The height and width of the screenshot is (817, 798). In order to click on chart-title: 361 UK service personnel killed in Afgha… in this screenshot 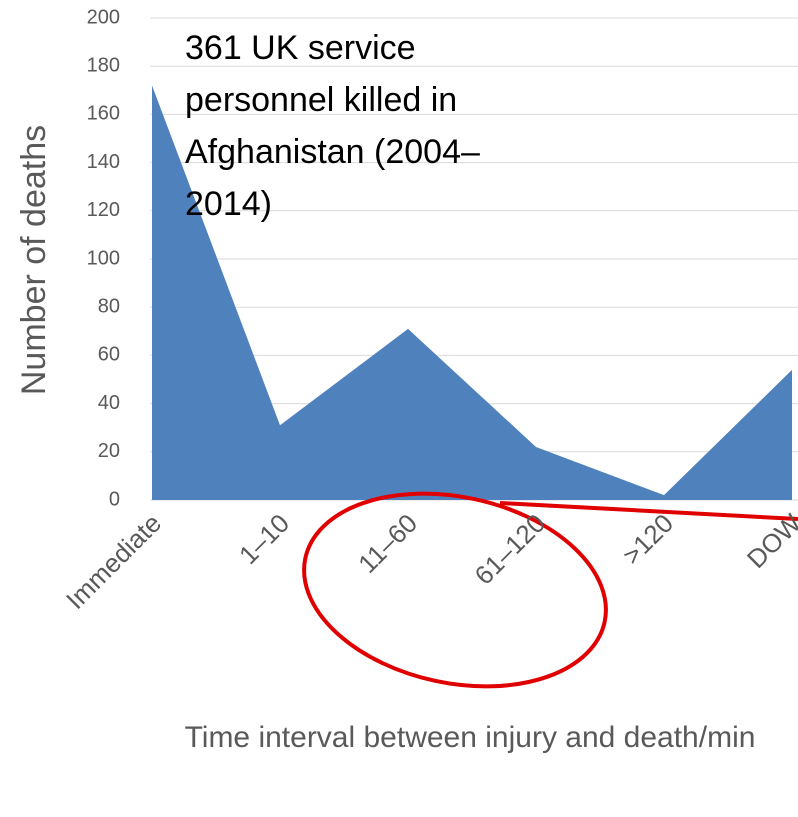, I will do `click(332, 126)`.